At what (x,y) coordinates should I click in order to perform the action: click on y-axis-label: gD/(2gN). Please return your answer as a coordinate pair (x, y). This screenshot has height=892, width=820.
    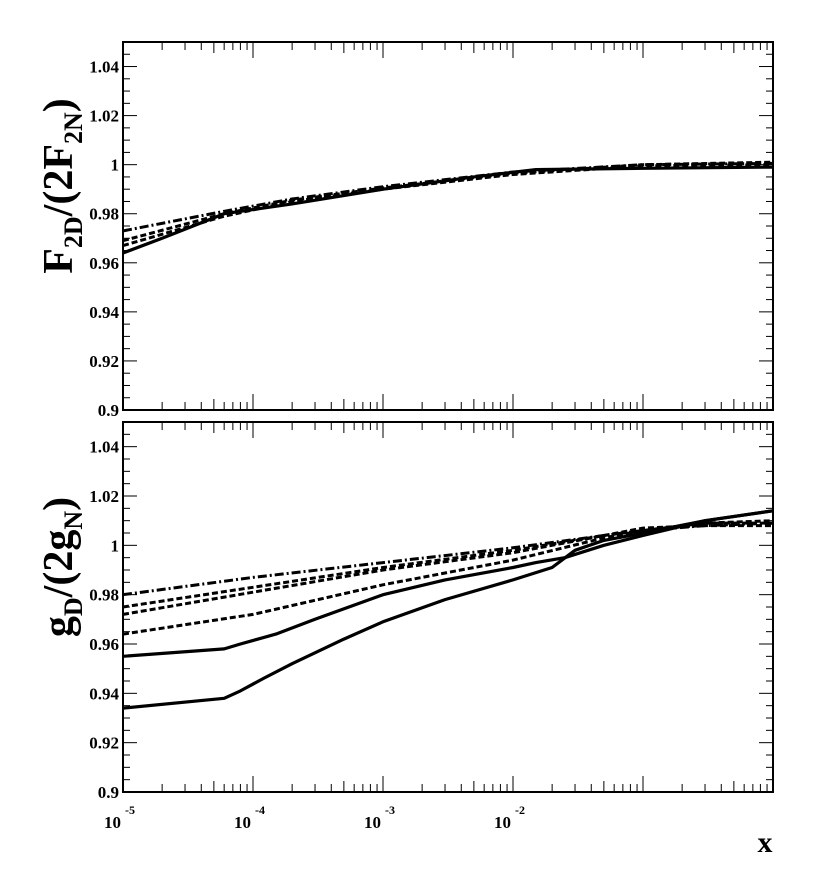
    Looking at the image, I should click on (62, 567).